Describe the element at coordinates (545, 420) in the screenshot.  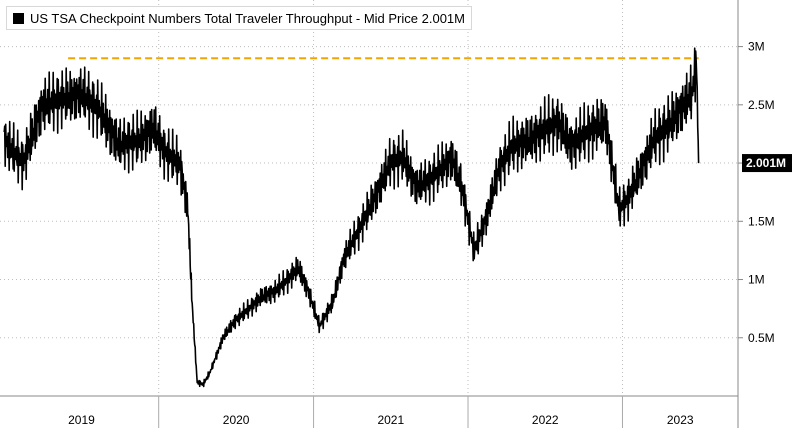
I see `x-tick-label: 2022` at that location.